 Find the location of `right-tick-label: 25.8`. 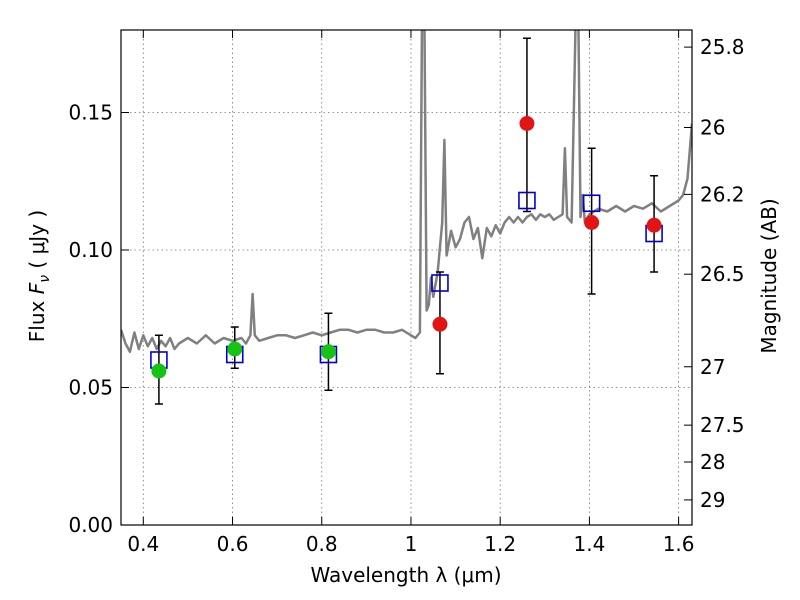

right-tick-label: 25.8 is located at coordinates (722, 47).